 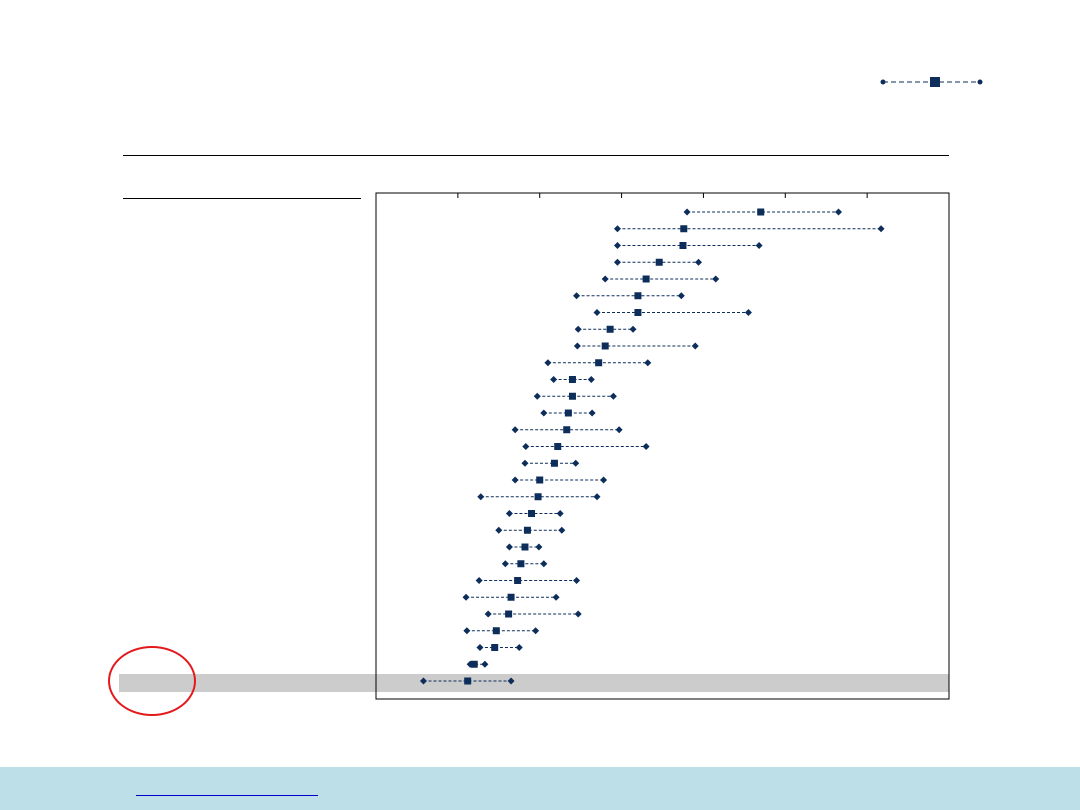 What do you see at coordinates (980, 82) in the screenshot?
I see `legend-high-marker` at bounding box center [980, 82].